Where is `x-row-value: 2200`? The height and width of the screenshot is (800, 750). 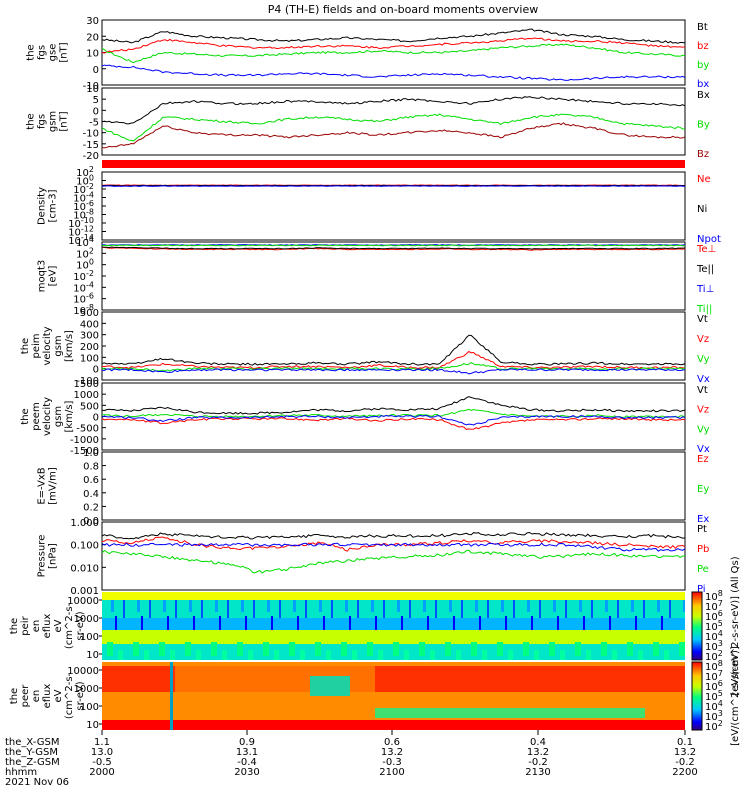
x-row-value: 2200 is located at coordinates (684, 772).